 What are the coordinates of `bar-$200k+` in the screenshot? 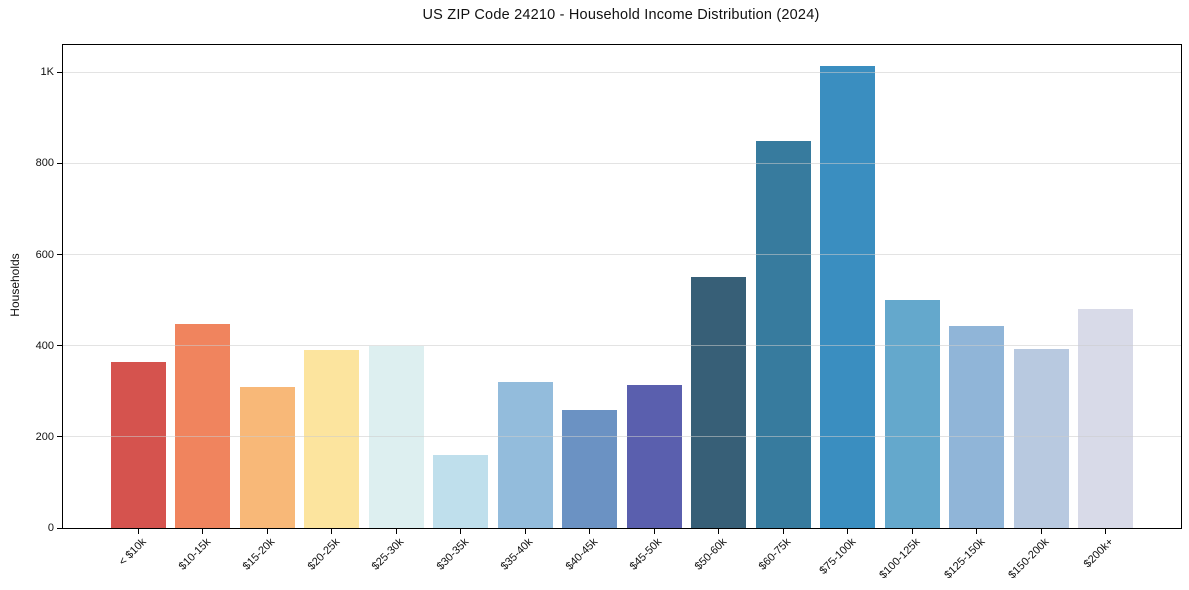 It's located at (1106, 418).